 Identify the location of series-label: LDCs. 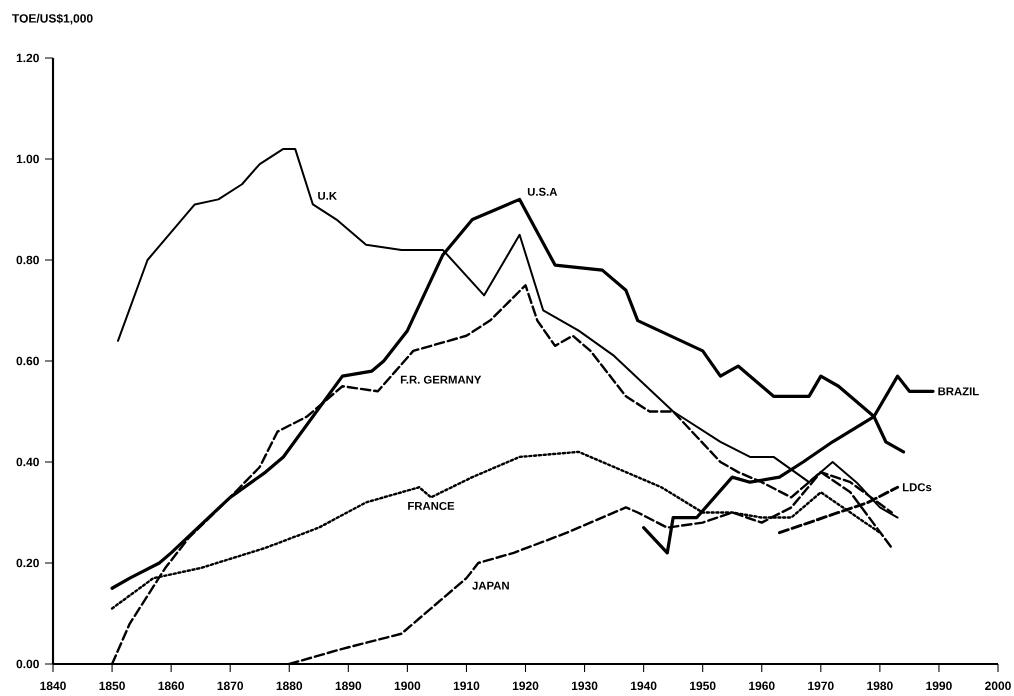
(917, 487).